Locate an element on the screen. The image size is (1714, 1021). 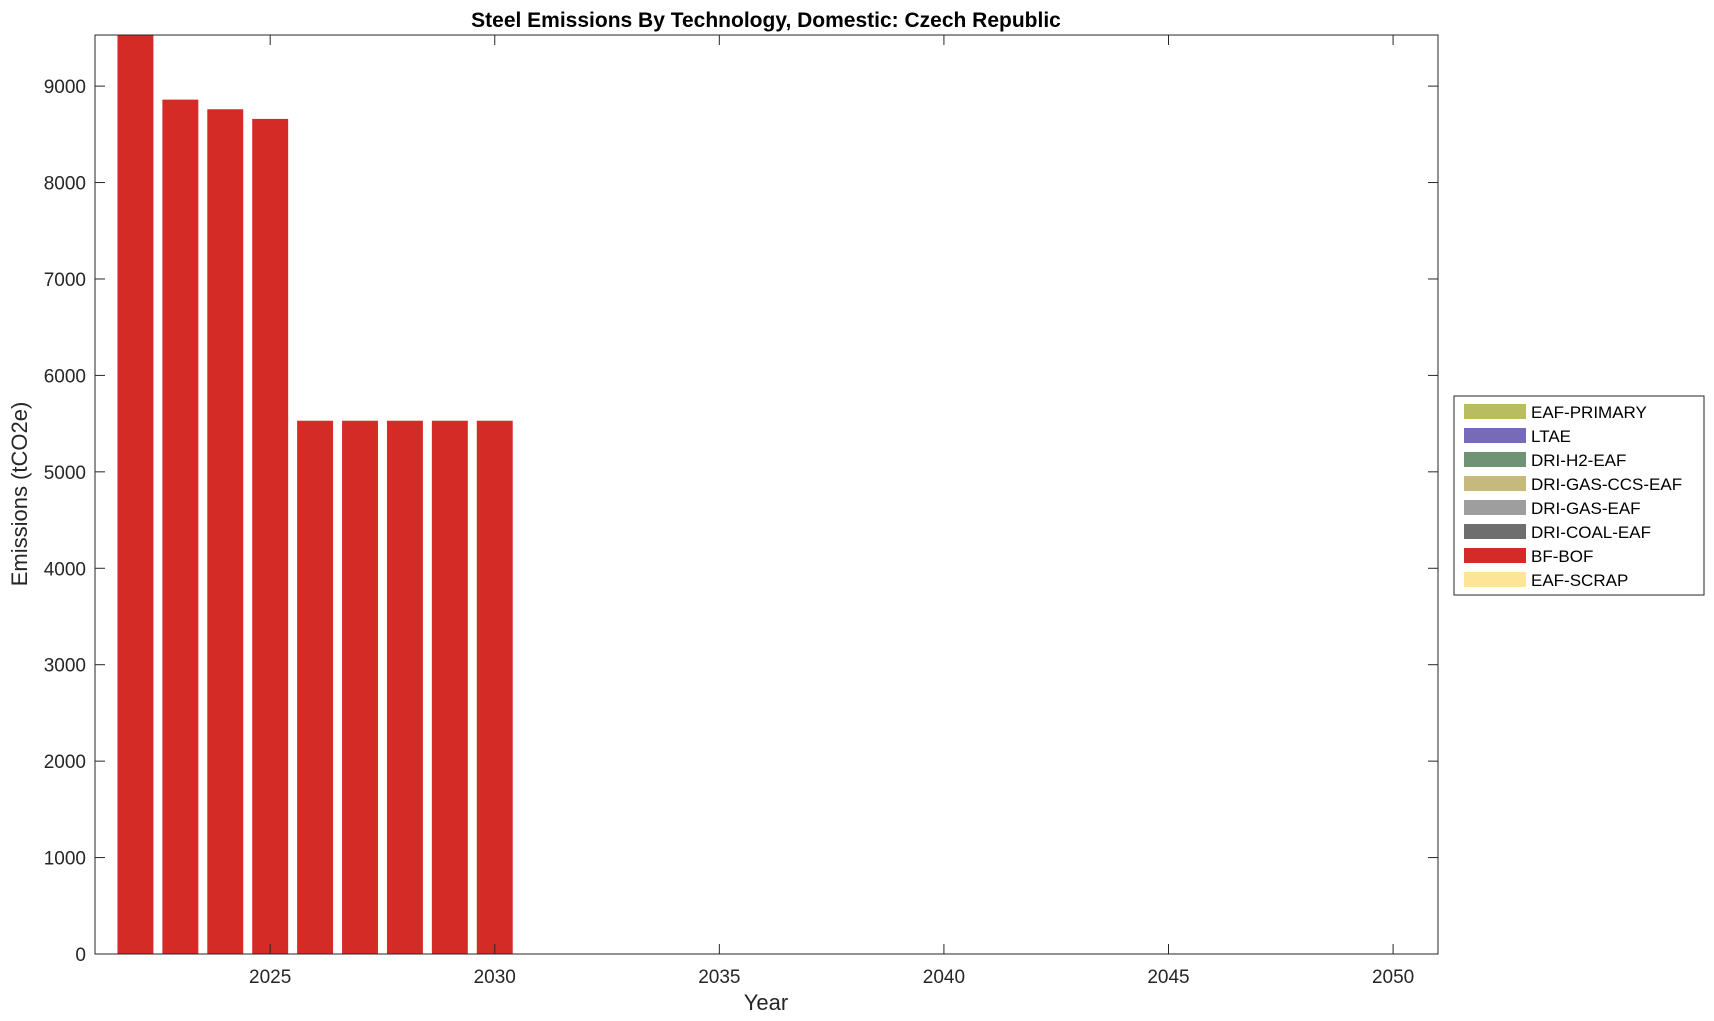
legend-label: BF-BOF is located at coordinates (1562, 556).